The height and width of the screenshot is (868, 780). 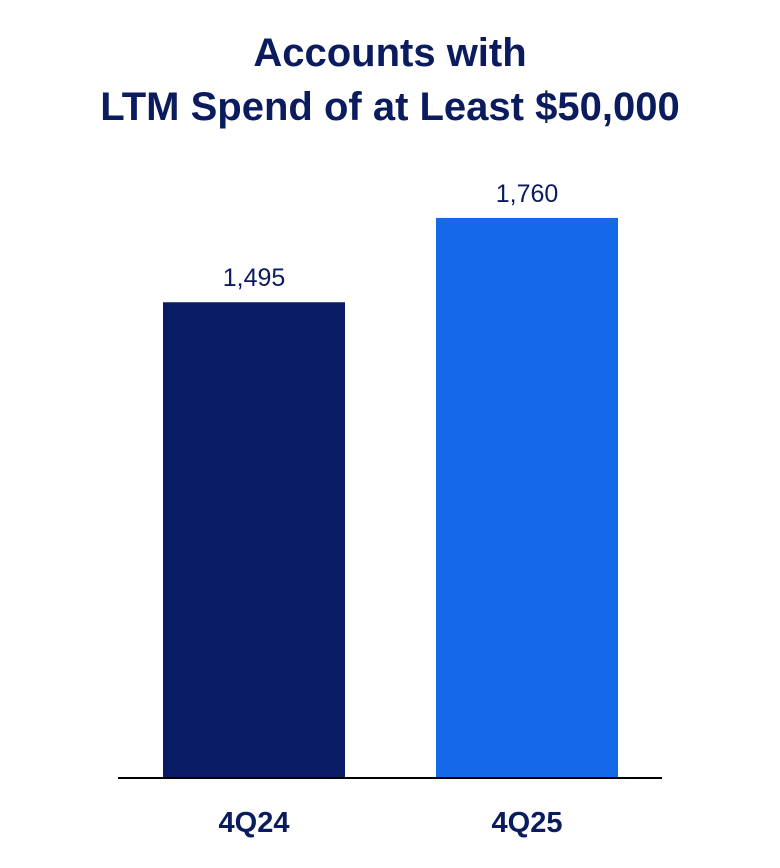 I want to click on data-label-4q25: 1,760, so click(x=527, y=194).